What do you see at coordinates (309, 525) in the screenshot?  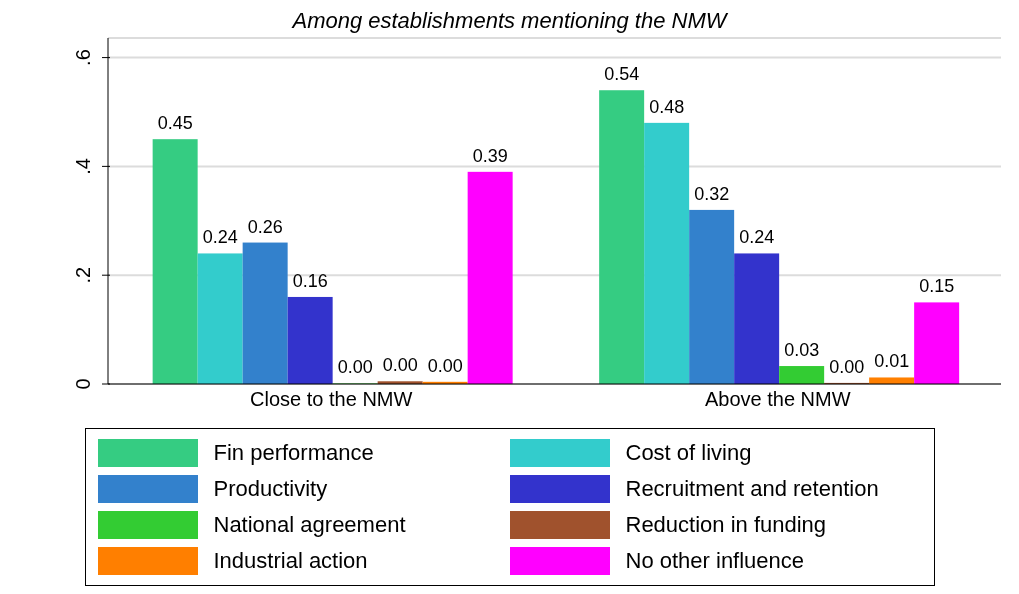 I see `legend-label: National agreement` at bounding box center [309, 525].